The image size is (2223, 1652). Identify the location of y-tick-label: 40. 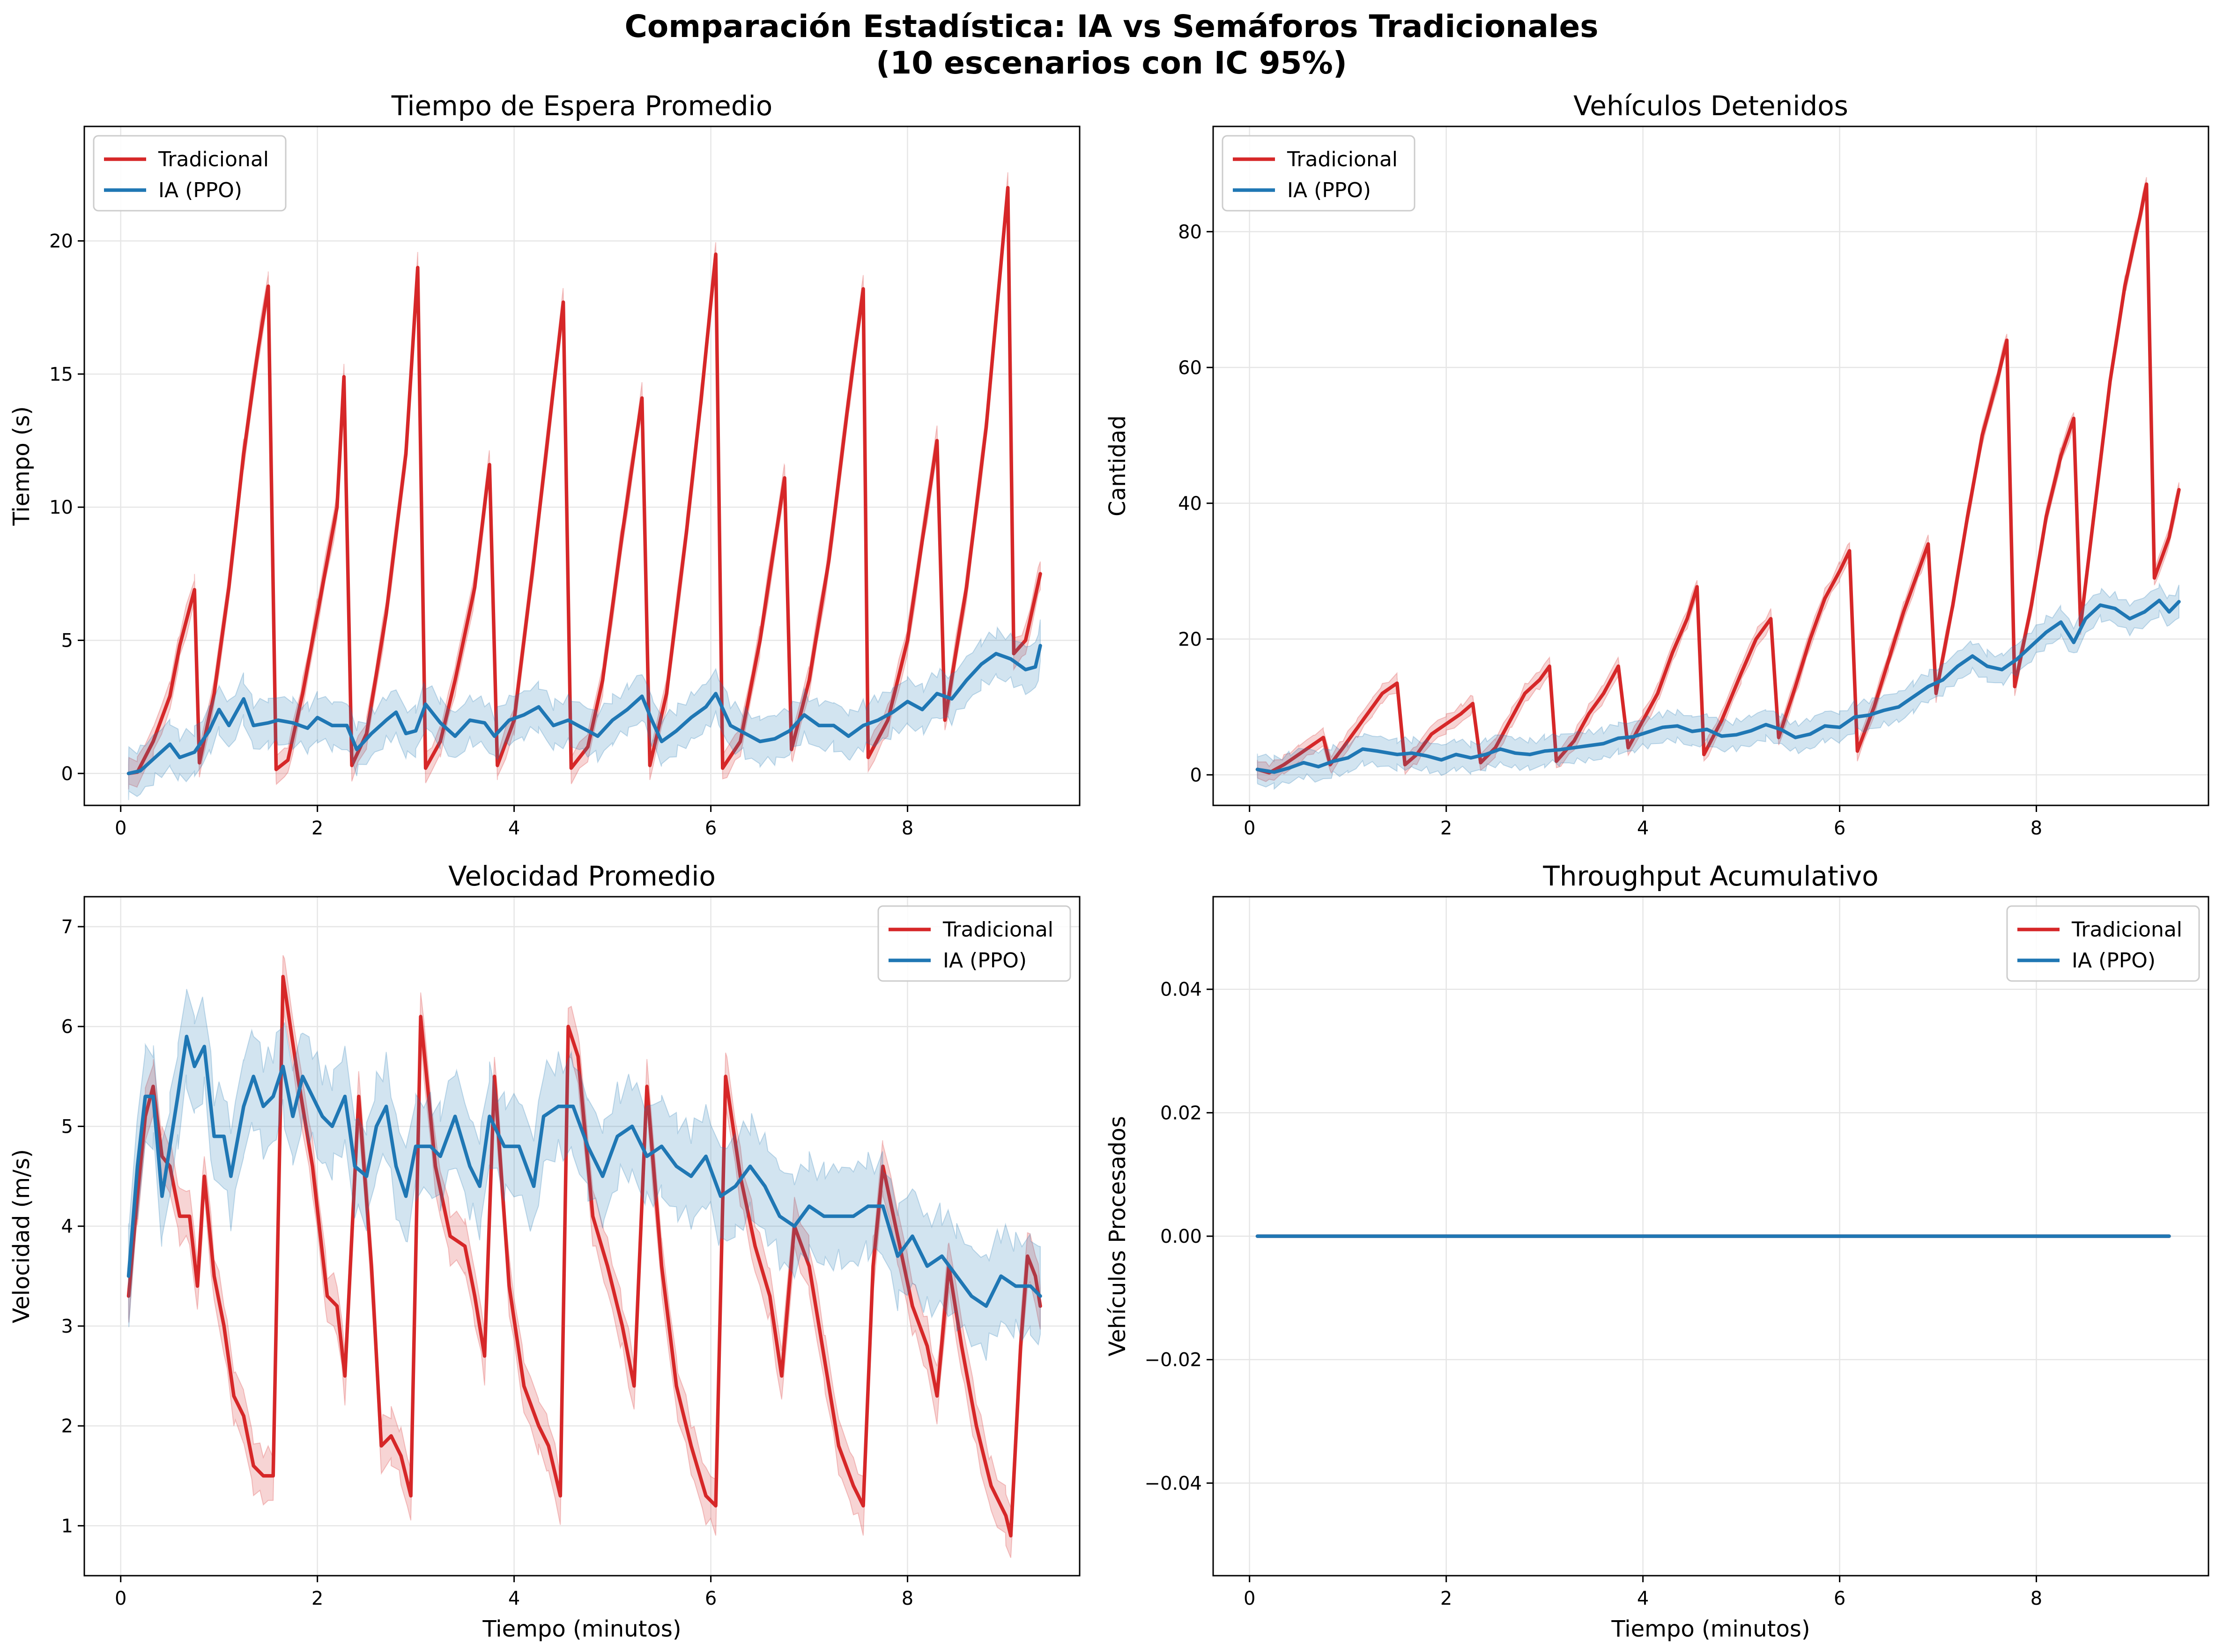
(1190, 504).